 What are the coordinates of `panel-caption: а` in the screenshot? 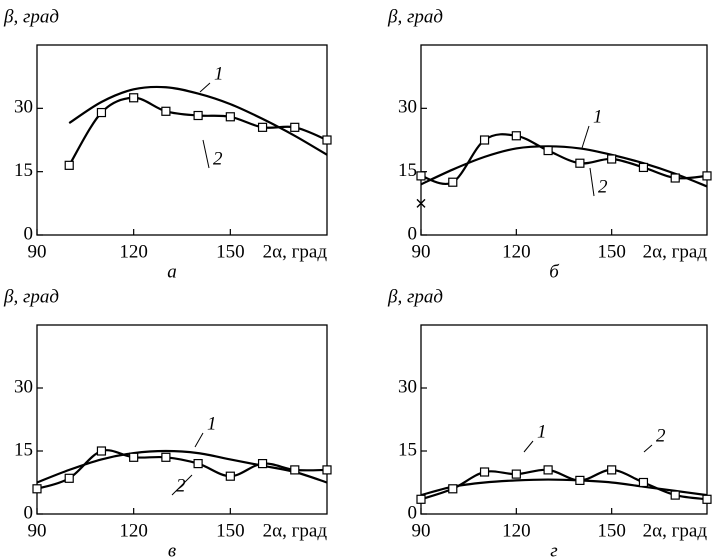 It's located at (172, 271).